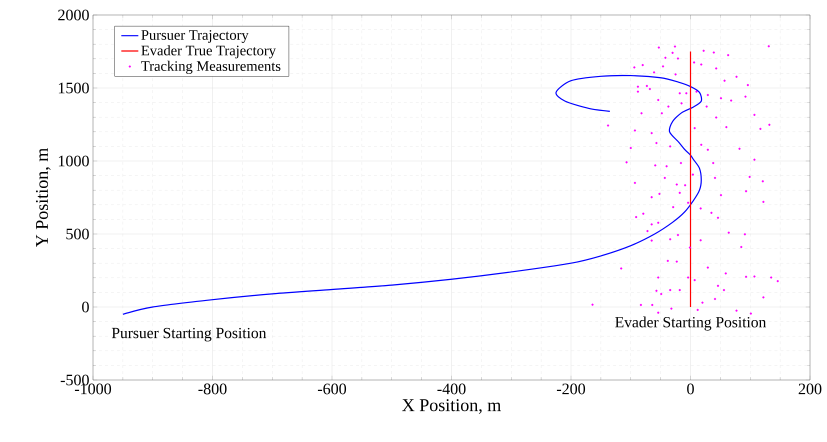  I want to click on x-tick-label: -400, so click(451, 389).